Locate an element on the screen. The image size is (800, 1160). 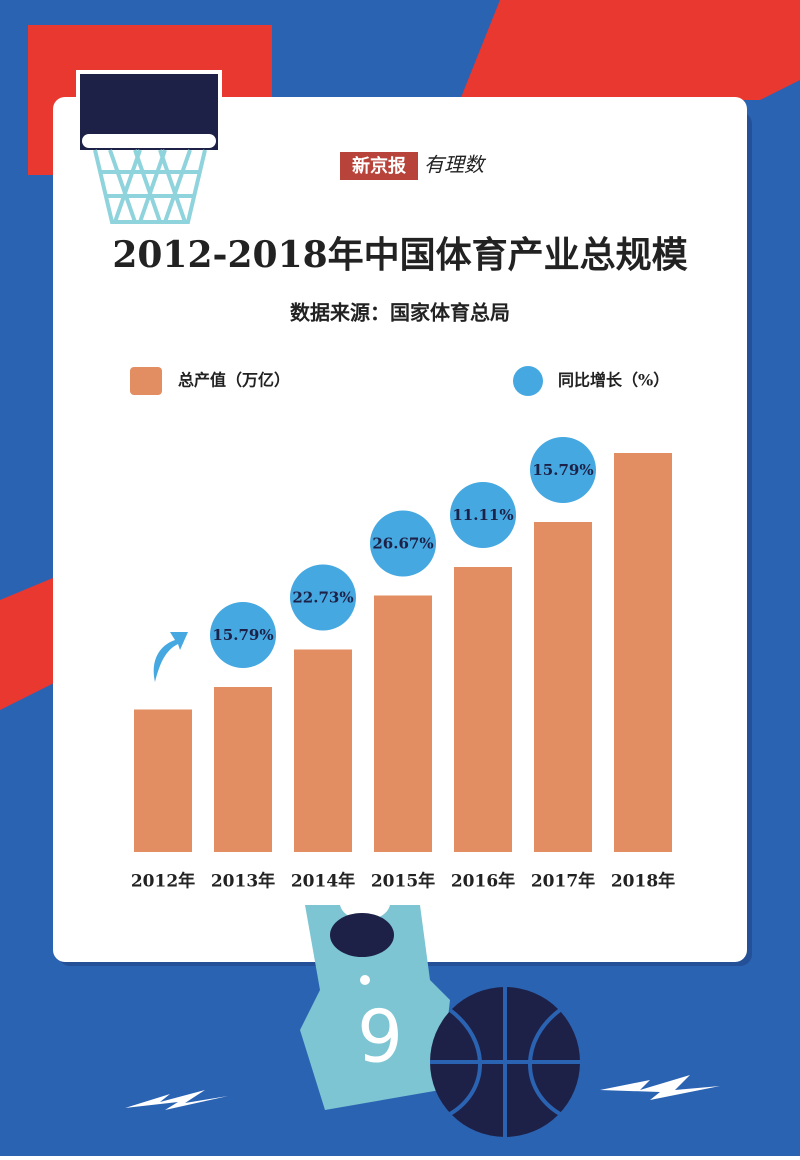
brand-name: 新京报 is located at coordinates (379, 166).